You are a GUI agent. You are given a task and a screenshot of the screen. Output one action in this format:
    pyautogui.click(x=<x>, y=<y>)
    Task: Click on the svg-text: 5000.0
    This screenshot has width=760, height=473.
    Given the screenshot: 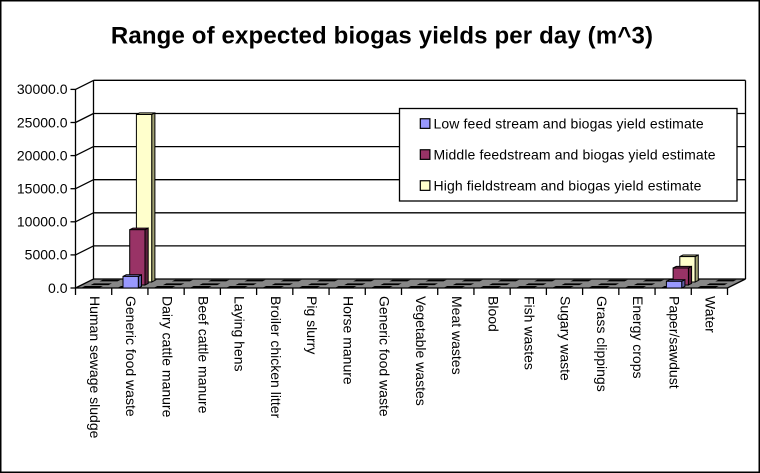 What is the action you would take?
    pyautogui.click(x=46, y=255)
    